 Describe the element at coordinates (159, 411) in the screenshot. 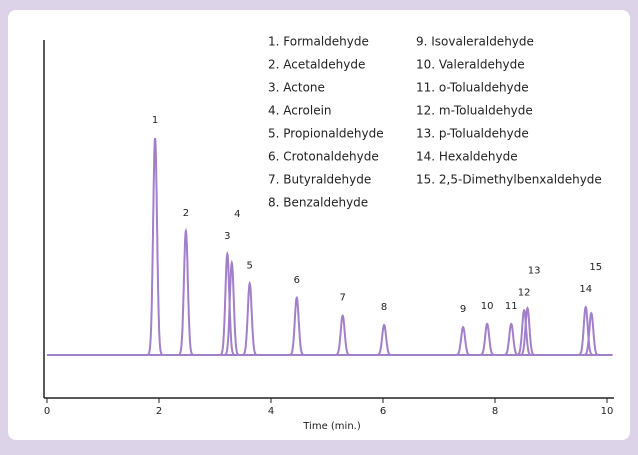

I see `x-tick-label: 2` at that location.